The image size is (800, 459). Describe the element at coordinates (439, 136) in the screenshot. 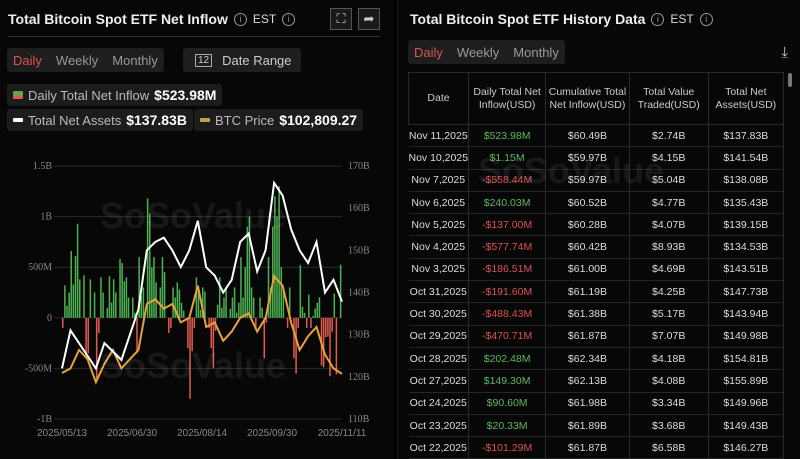

I see `table-cell: Nov 11,2025` at that location.